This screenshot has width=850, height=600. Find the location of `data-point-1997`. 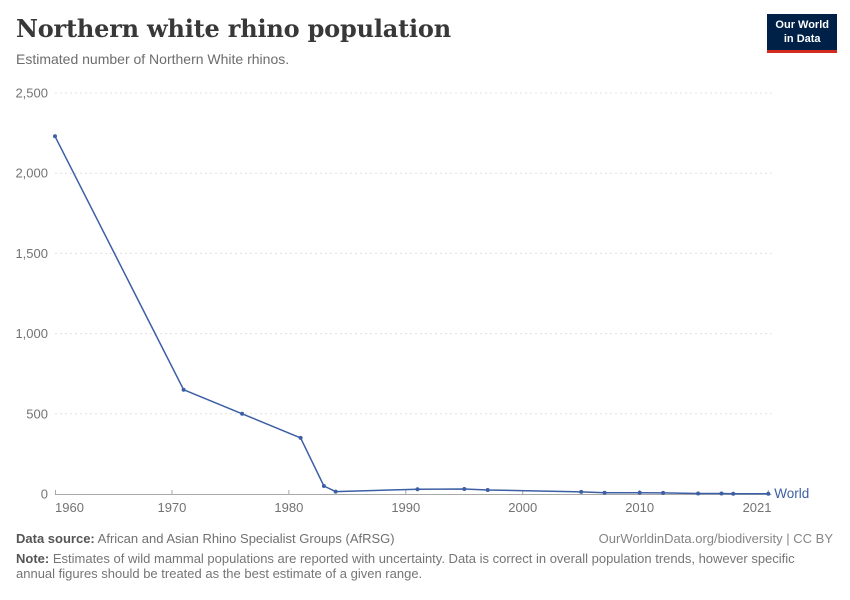

data-point-1997 is located at coordinates (487, 490).